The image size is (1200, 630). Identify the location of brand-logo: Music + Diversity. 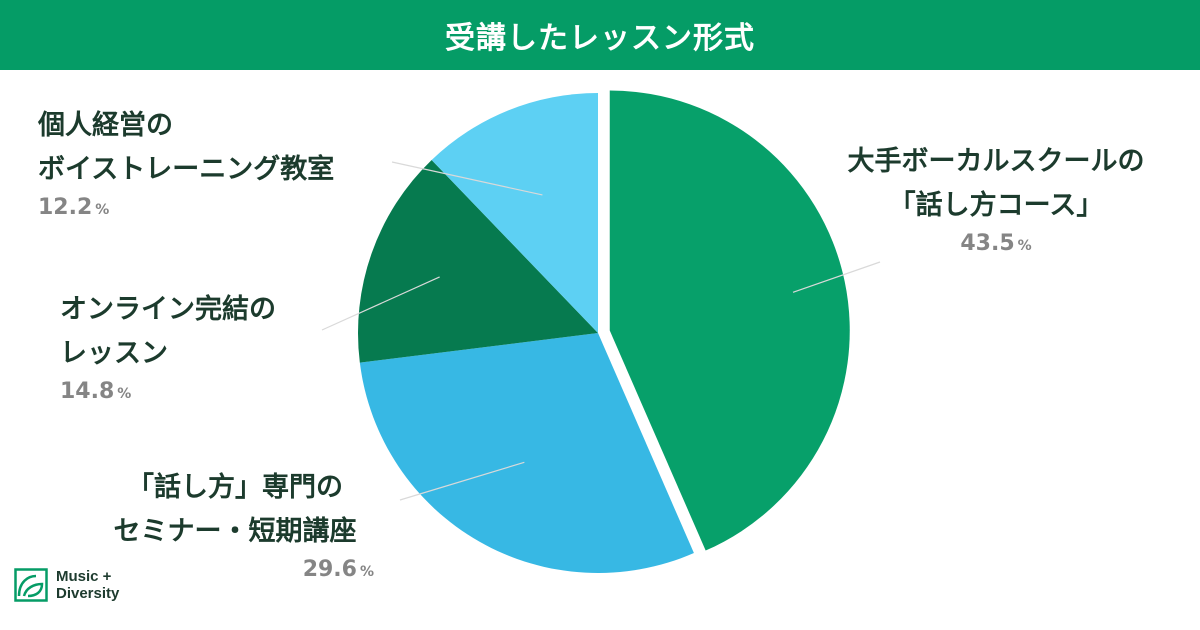
(66, 585).